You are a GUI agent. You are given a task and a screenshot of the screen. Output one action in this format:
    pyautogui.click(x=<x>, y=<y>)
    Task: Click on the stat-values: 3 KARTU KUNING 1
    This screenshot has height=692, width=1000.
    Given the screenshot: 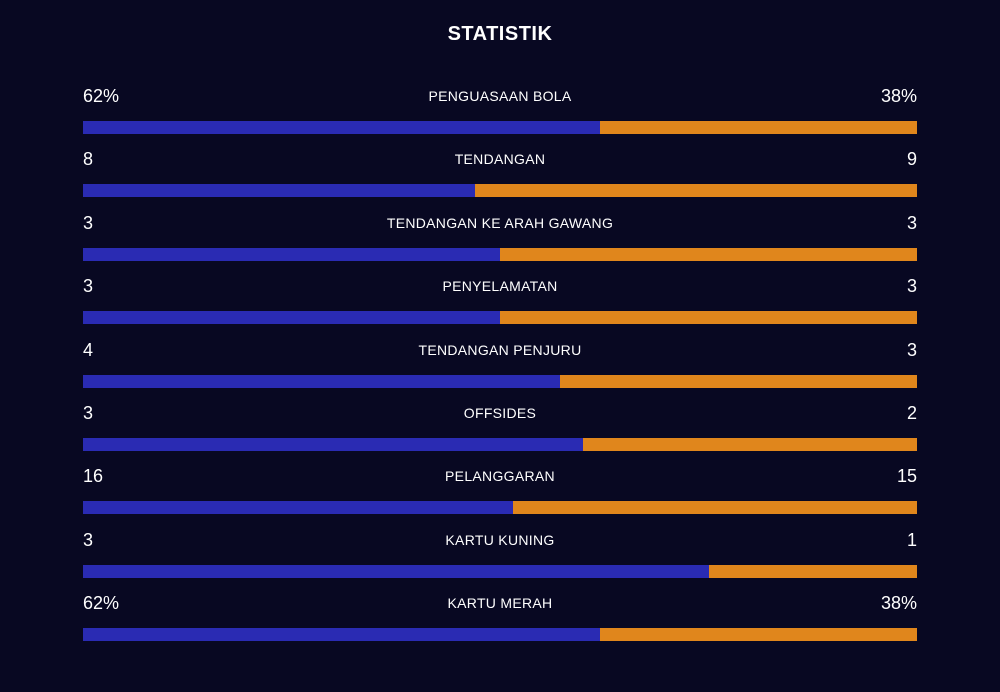 What is the action you would take?
    pyautogui.click(x=500, y=541)
    